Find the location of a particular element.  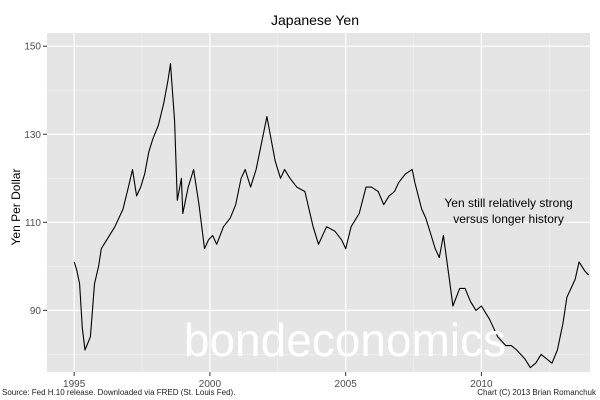

credit-note: Chart (C) 2013 Brian Romanchuk is located at coordinates (536, 392).